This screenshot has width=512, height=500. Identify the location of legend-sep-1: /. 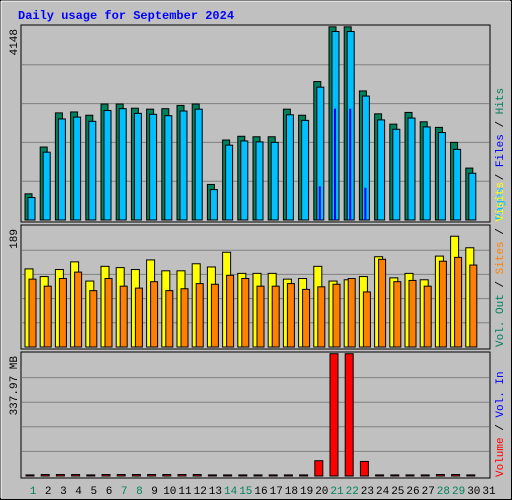
(501, 177).